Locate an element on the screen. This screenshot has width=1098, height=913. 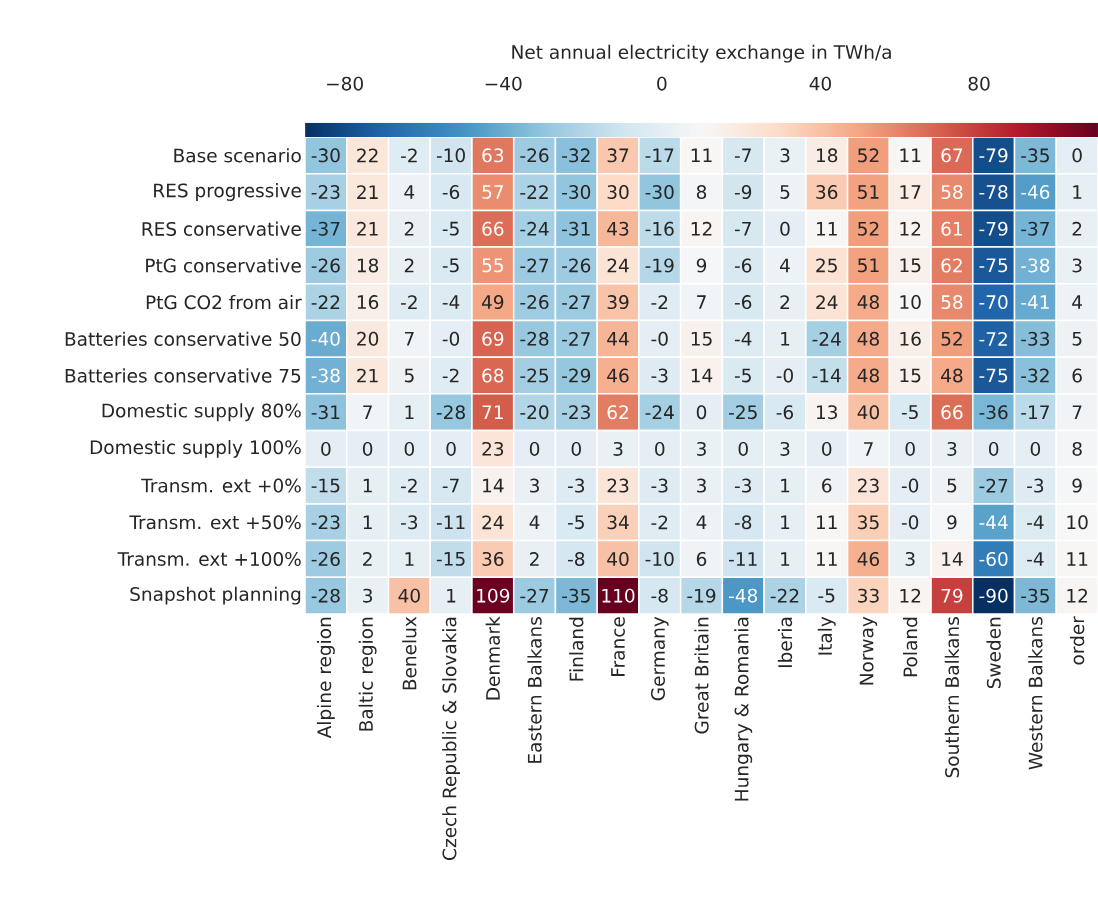
x-tick-label: Hungary & Romania is located at coordinates (743, 709).